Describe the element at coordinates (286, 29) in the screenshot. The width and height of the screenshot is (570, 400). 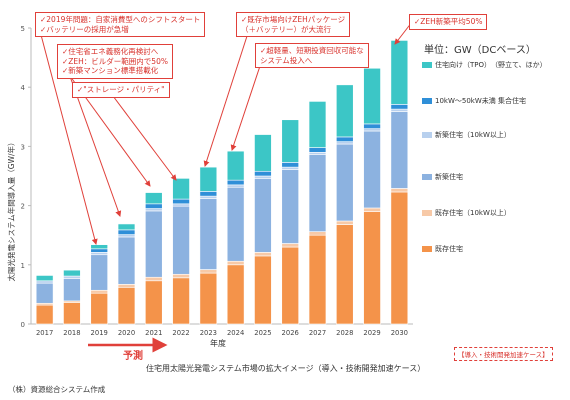
I see `callout-zeh-package-line2: （＋バッテリー）が大流行` at that location.